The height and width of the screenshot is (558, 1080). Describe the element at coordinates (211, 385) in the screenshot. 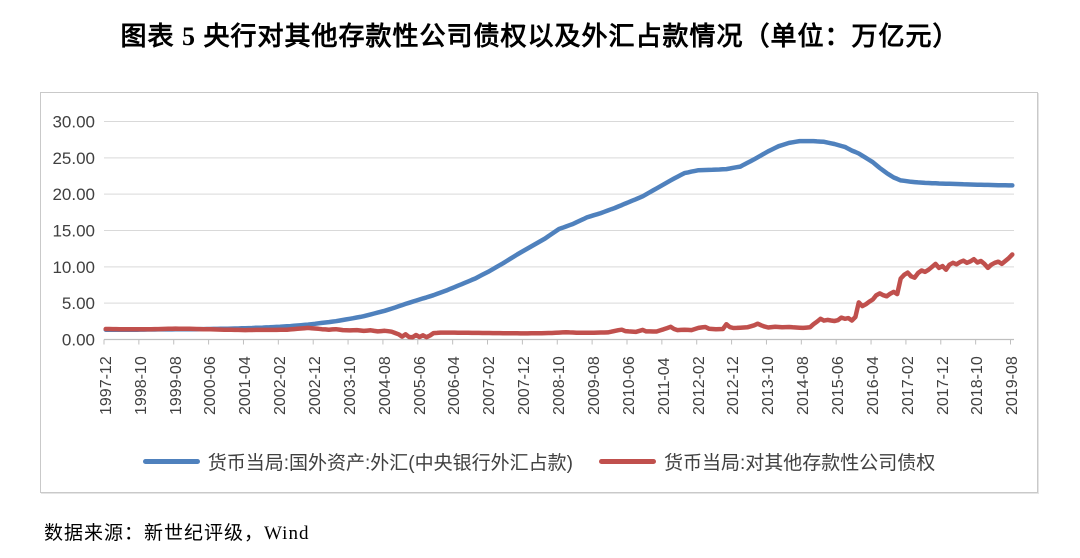

I see `x-axis-tick-label: 2000-06` at that location.